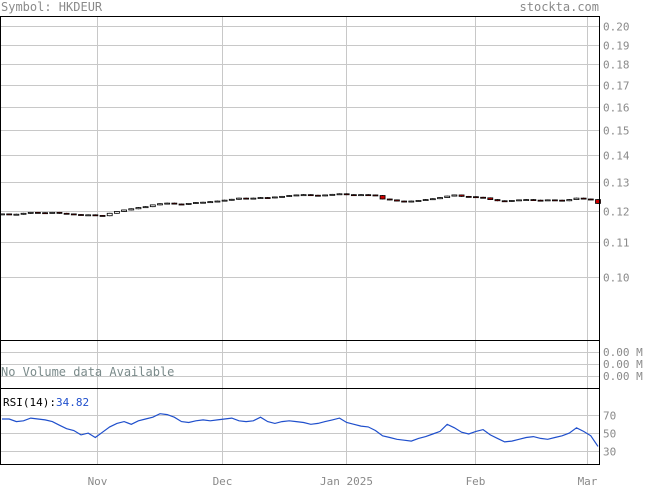 This screenshot has width=655, height=486. What do you see at coordinates (609, 452) in the screenshot?
I see `rsi-tick-label: 30` at bounding box center [609, 452].